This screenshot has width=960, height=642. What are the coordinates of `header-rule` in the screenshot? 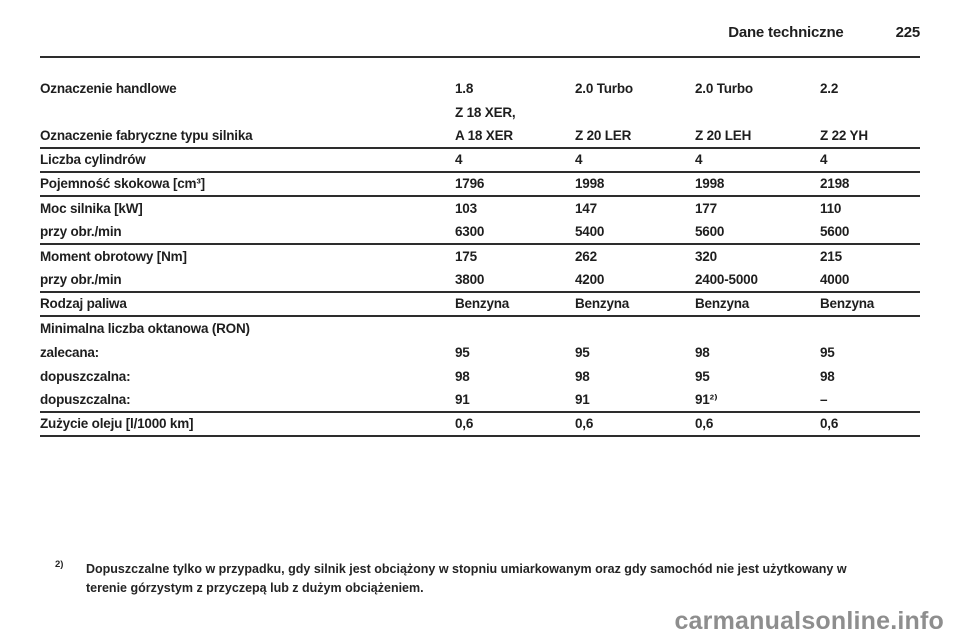 It's located at (480, 57).